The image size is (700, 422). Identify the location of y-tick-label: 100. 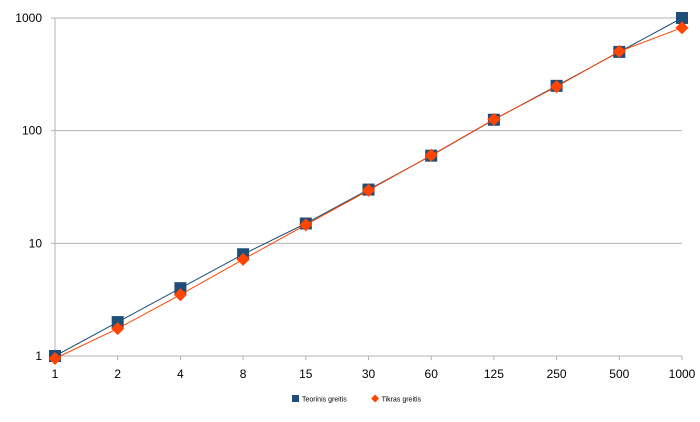
(32, 131).